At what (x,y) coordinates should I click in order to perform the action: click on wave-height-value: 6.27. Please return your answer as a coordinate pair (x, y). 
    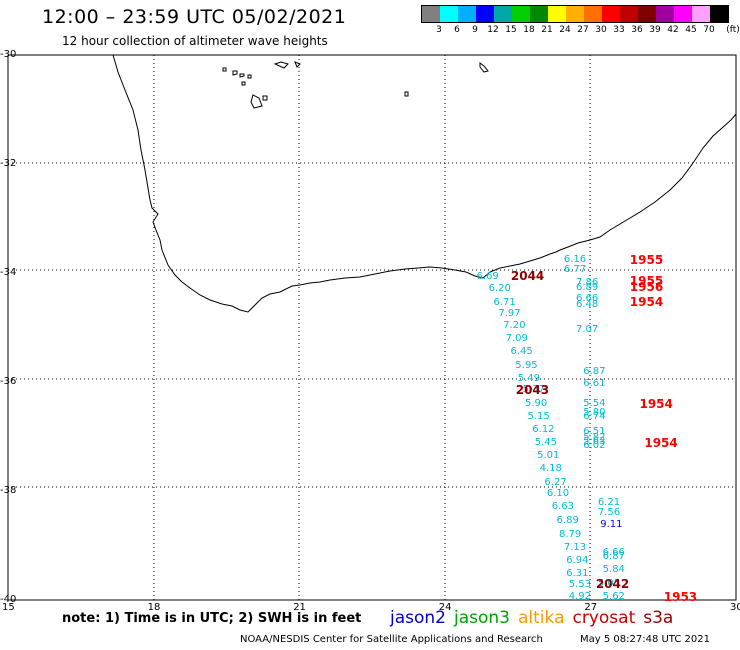
    Looking at the image, I should click on (555, 482).